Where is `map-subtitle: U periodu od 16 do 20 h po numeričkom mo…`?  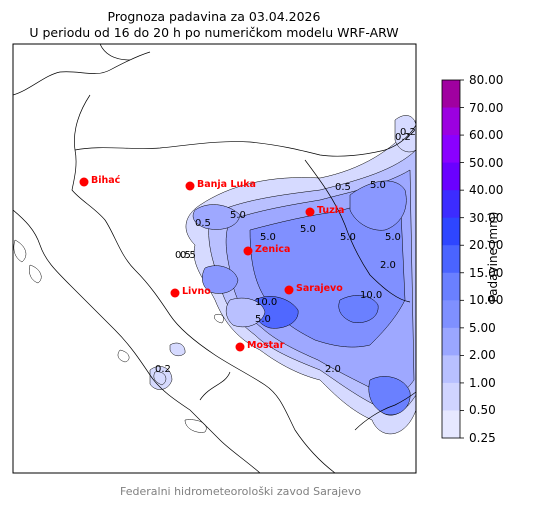
map-subtitle: U periodu od 16 do 20 h po numeričkom mo… is located at coordinates (214, 32).